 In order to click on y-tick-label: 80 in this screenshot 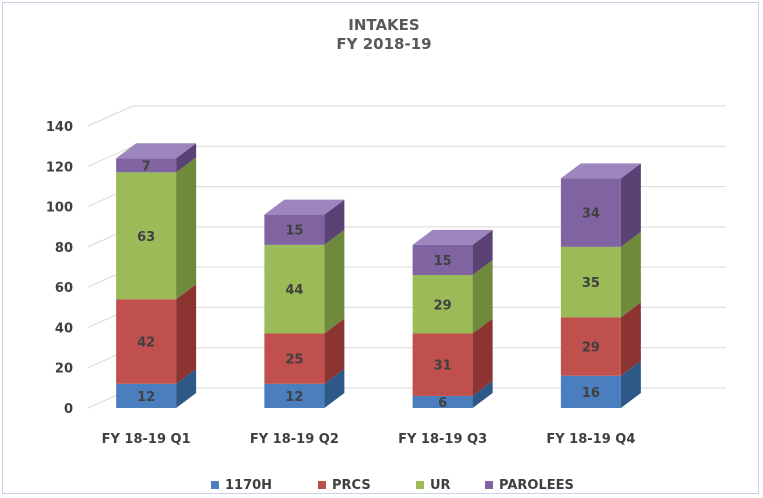, I will do `click(64, 248)`.